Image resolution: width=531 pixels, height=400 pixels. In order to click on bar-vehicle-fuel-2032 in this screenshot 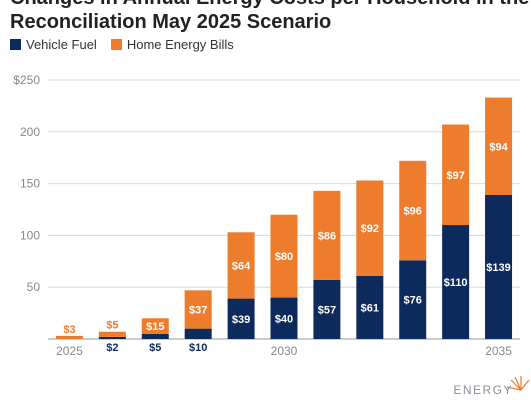, I will do `click(370, 307)`.